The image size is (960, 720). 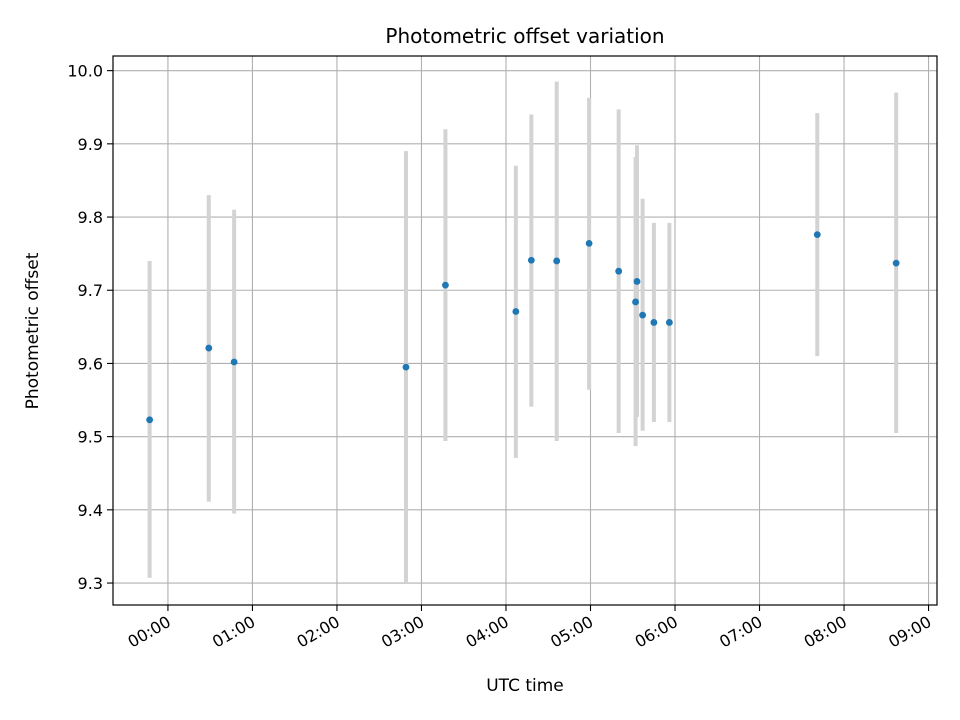 I want to click on y-tick-label: 9.3, so click(x=90, y=583).